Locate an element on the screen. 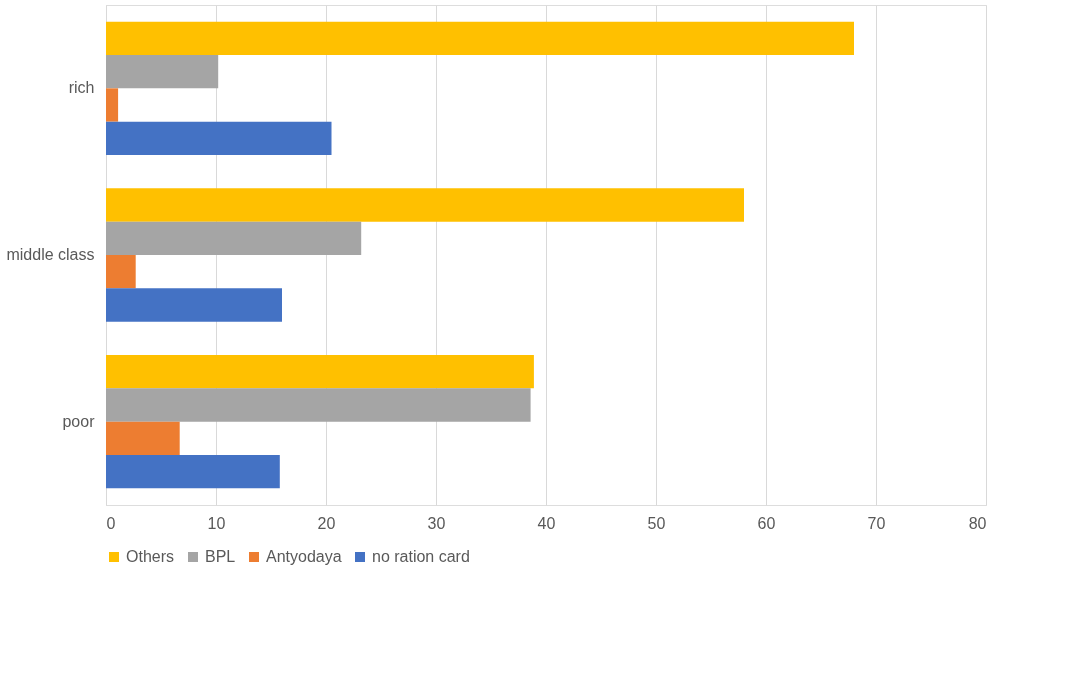 The height and width of the screenshot is (682, 1085). legend-label: Antyodaya is located at coordinates (304, 556).